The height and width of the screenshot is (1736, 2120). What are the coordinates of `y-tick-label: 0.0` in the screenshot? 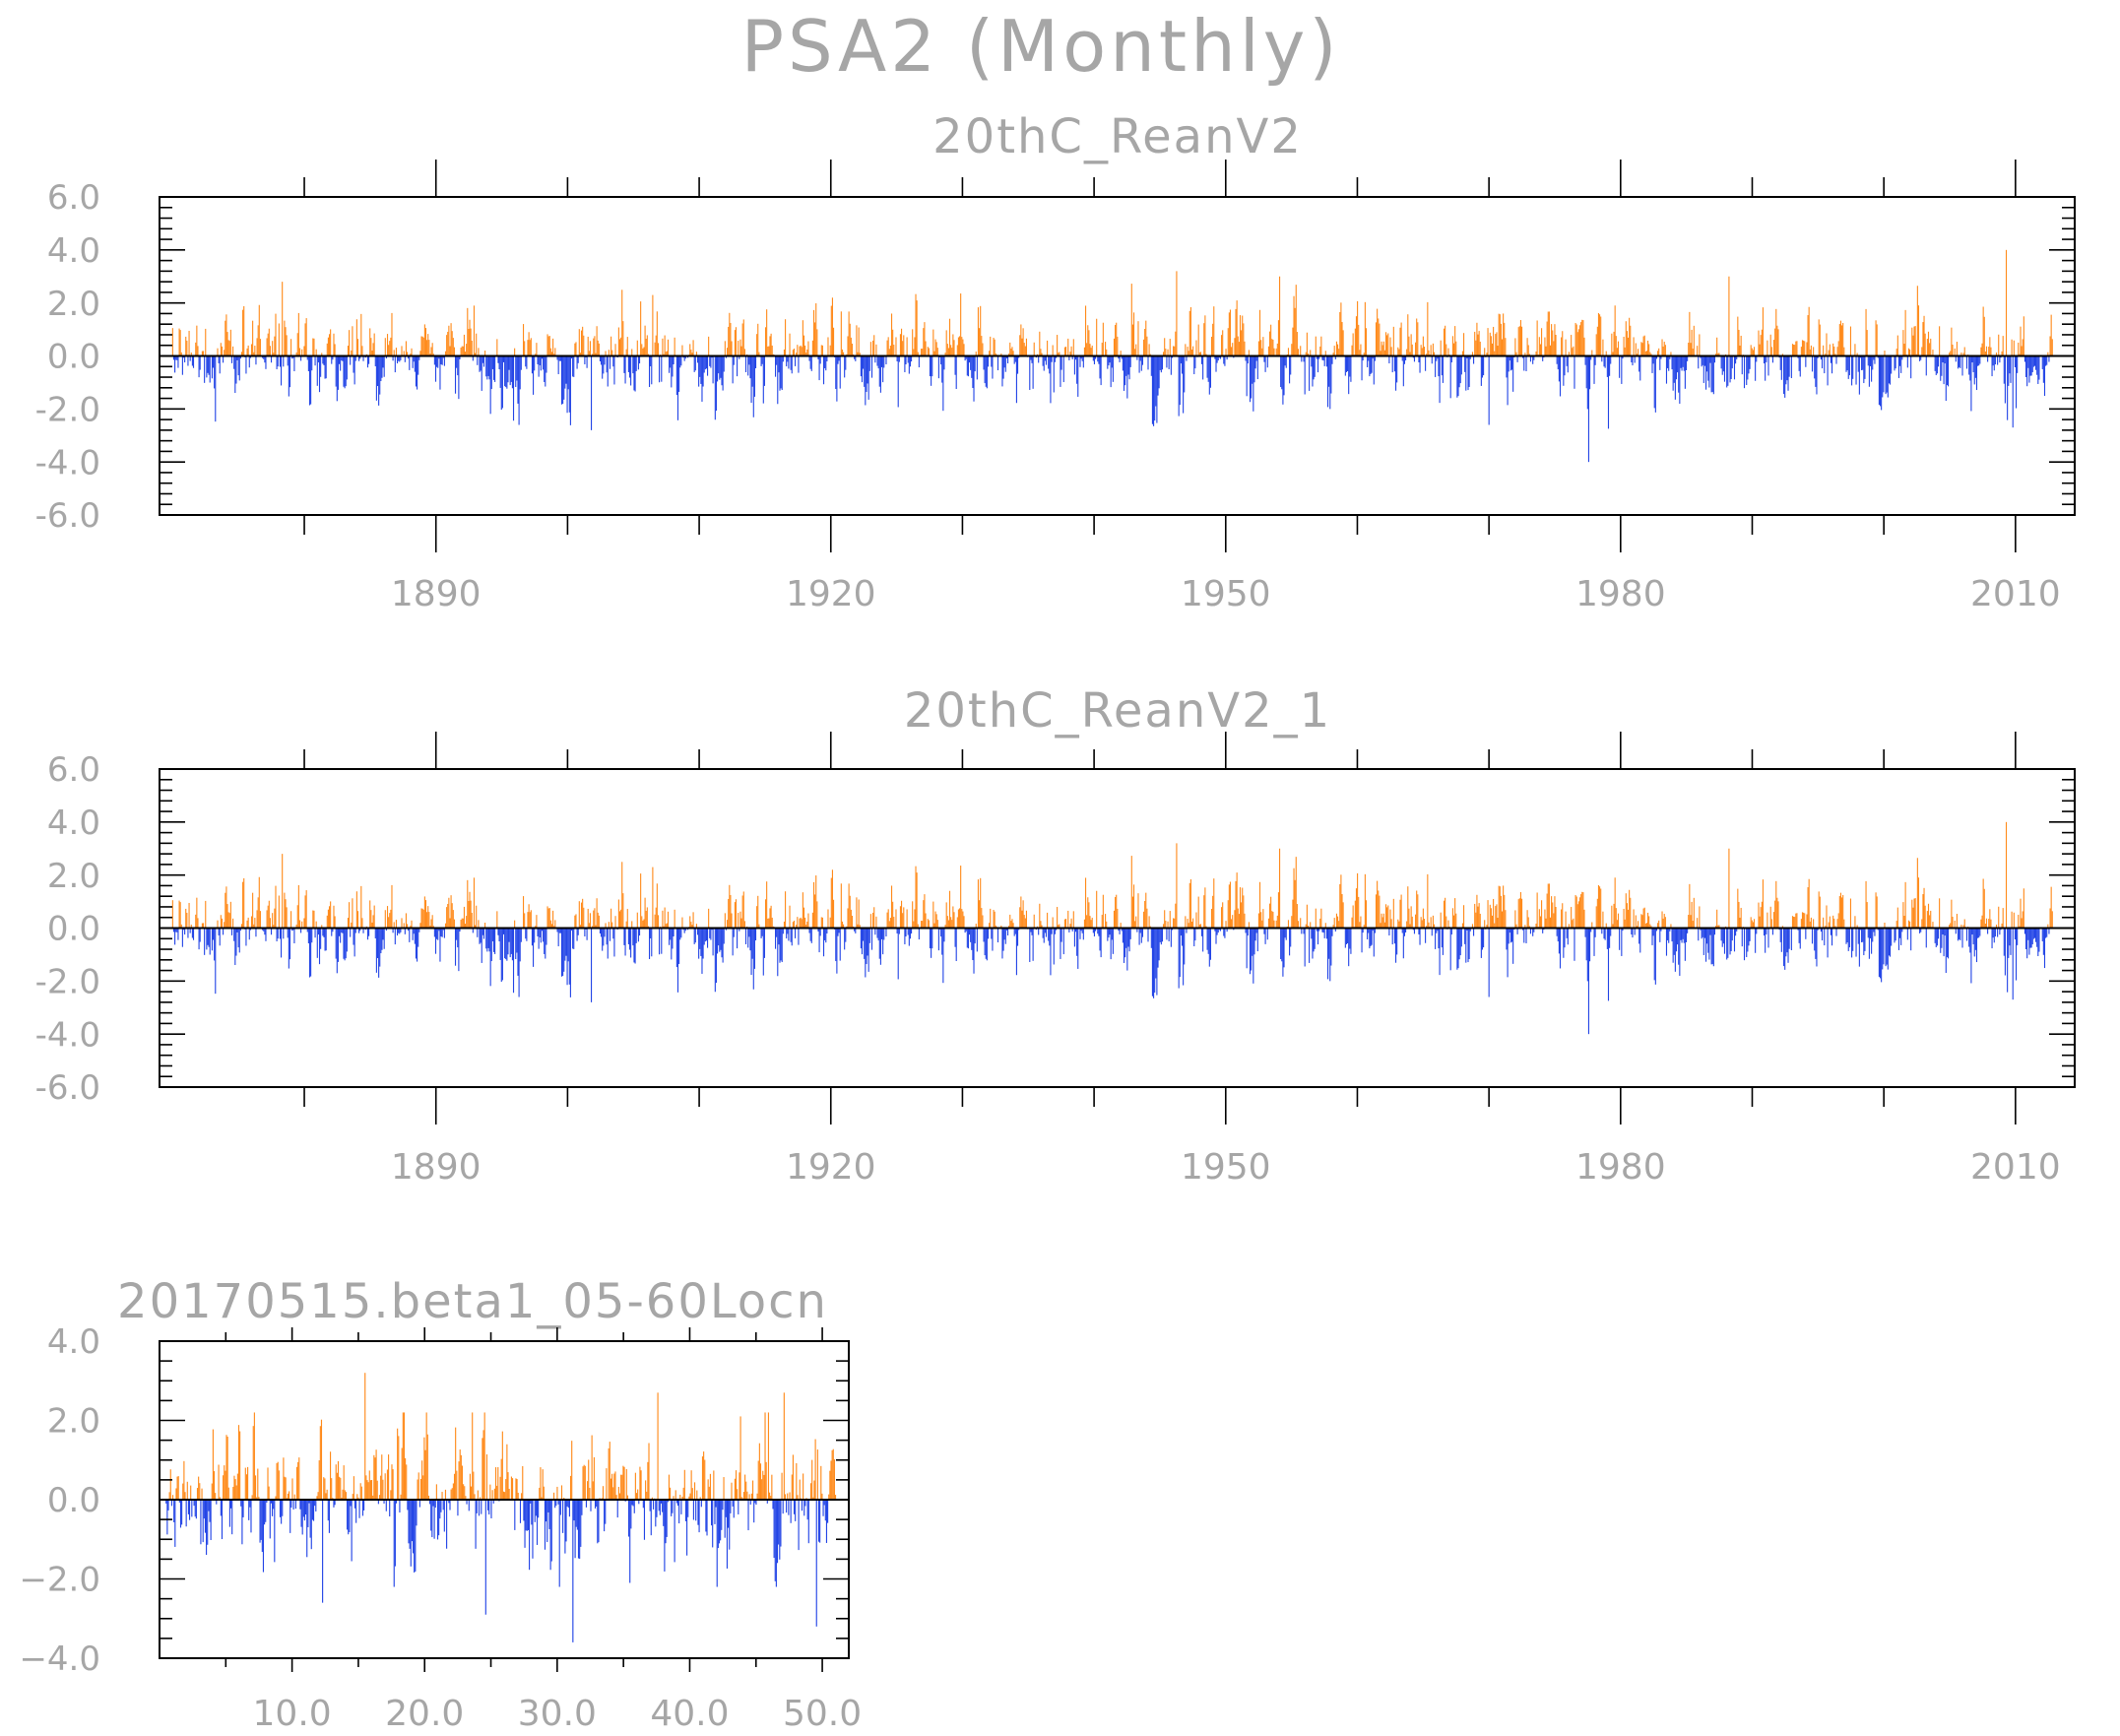 It's located at (73, 1500).